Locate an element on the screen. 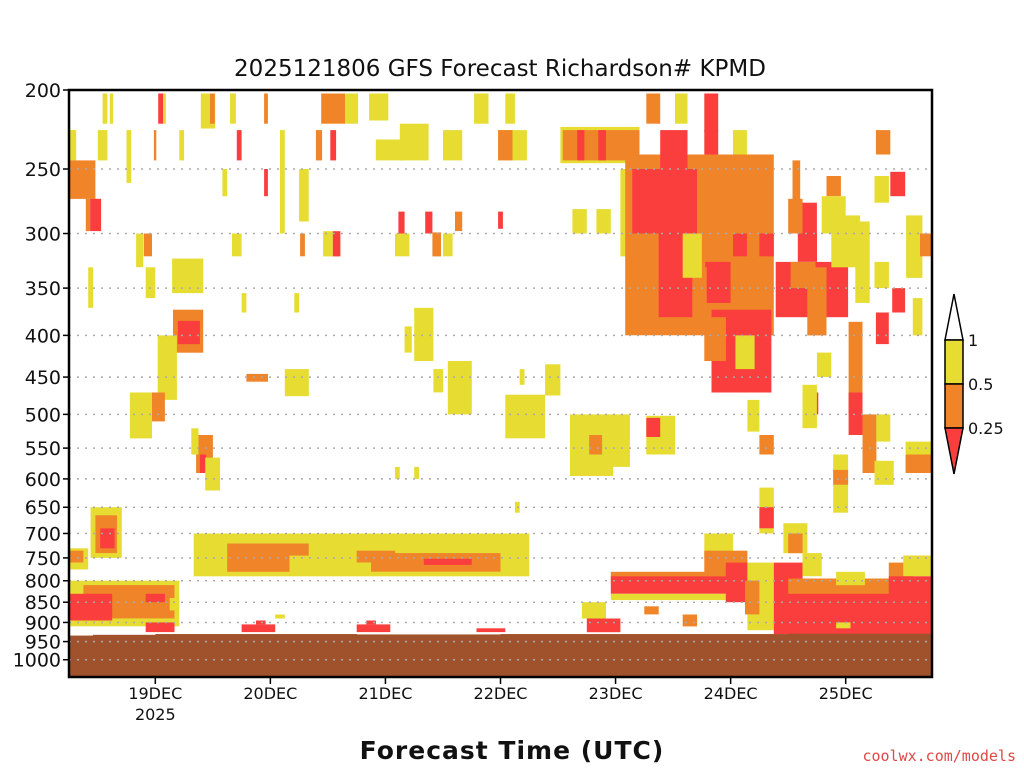 The width and height of the screenshot is (1024, 768). chart-title: 2025121806 GFS Forecast Richardson# KPMD is located at coordinates (500, 69).